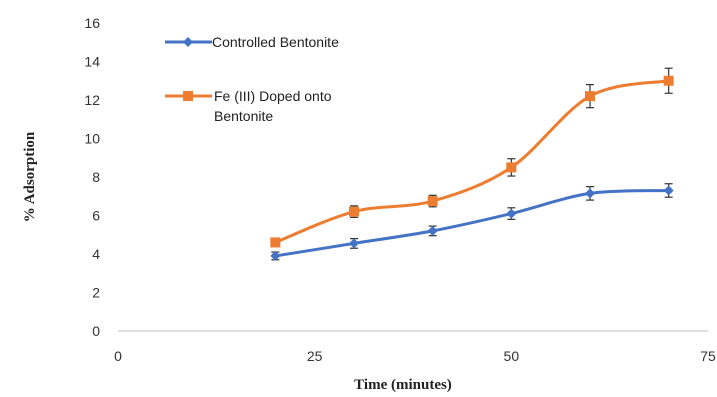 Image resolution: width=717 pixels, height=397 pixels. I want to click on legend-label: Bentonite, so click(243, 116).